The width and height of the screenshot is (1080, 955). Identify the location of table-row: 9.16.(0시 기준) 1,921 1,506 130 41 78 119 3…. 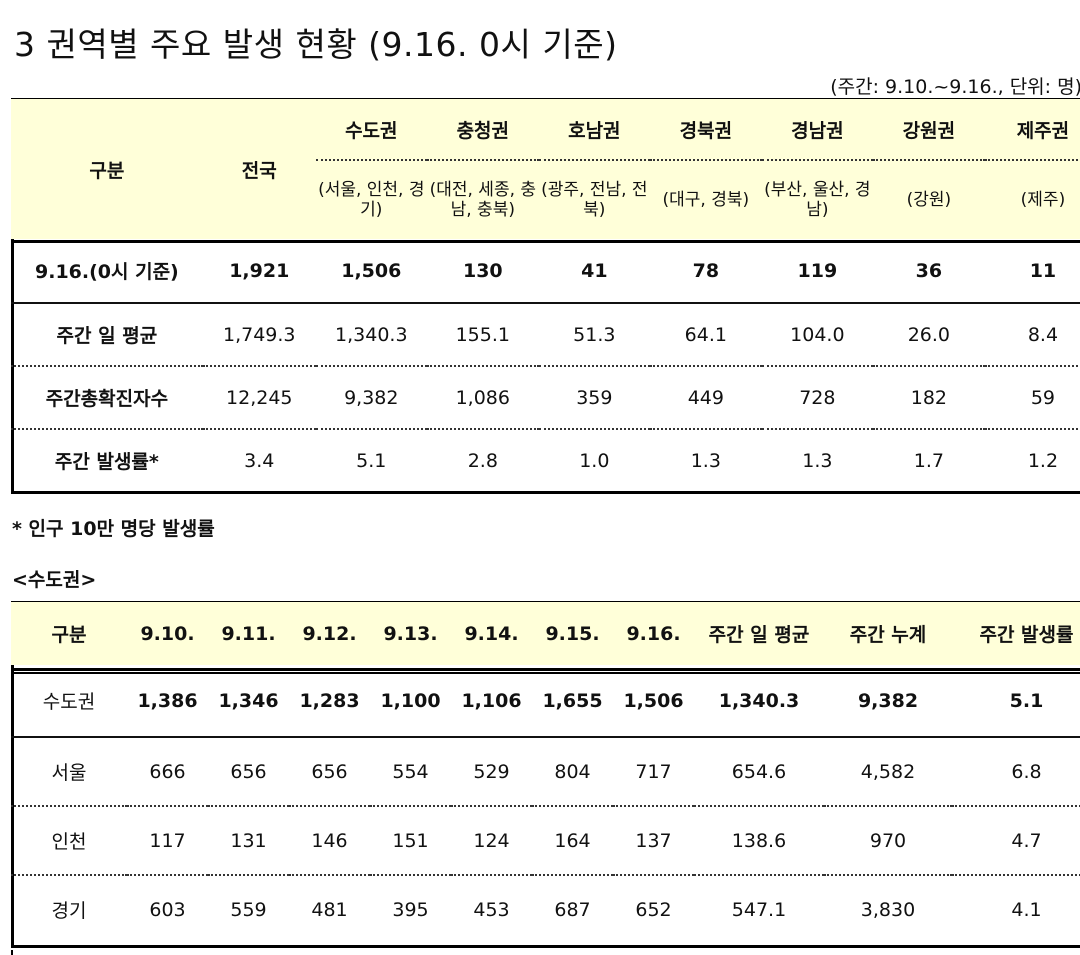
(545, 271).